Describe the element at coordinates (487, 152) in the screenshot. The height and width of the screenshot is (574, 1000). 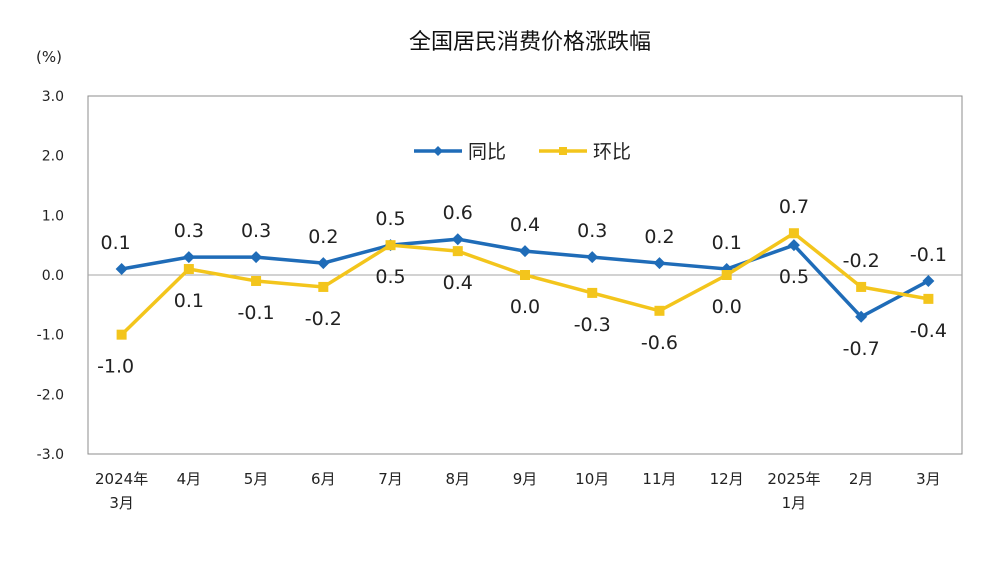
I see `legend-label: 同比` at that location.